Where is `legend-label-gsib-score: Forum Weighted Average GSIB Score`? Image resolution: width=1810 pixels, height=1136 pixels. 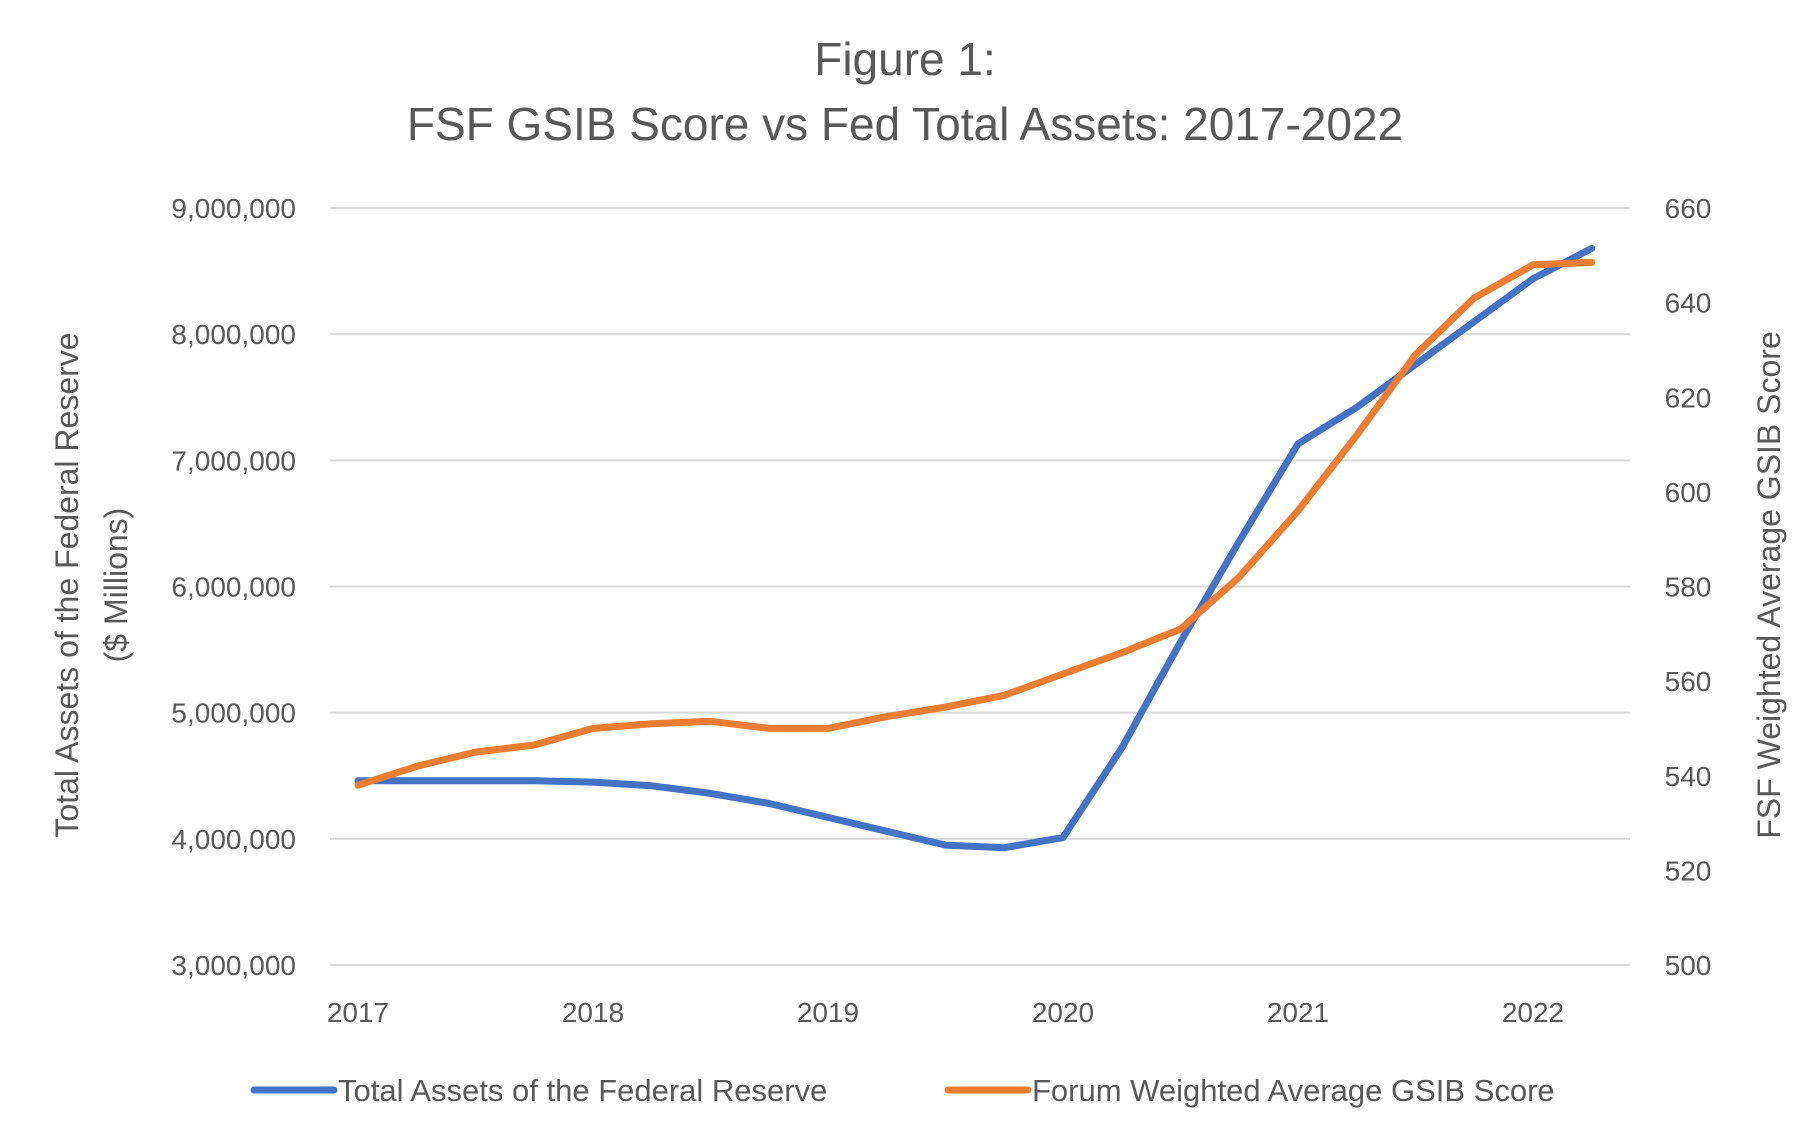 legend-label-gsib-score: Forum Weighted Average GSIB Score is located at coordinates (1293, 1090).